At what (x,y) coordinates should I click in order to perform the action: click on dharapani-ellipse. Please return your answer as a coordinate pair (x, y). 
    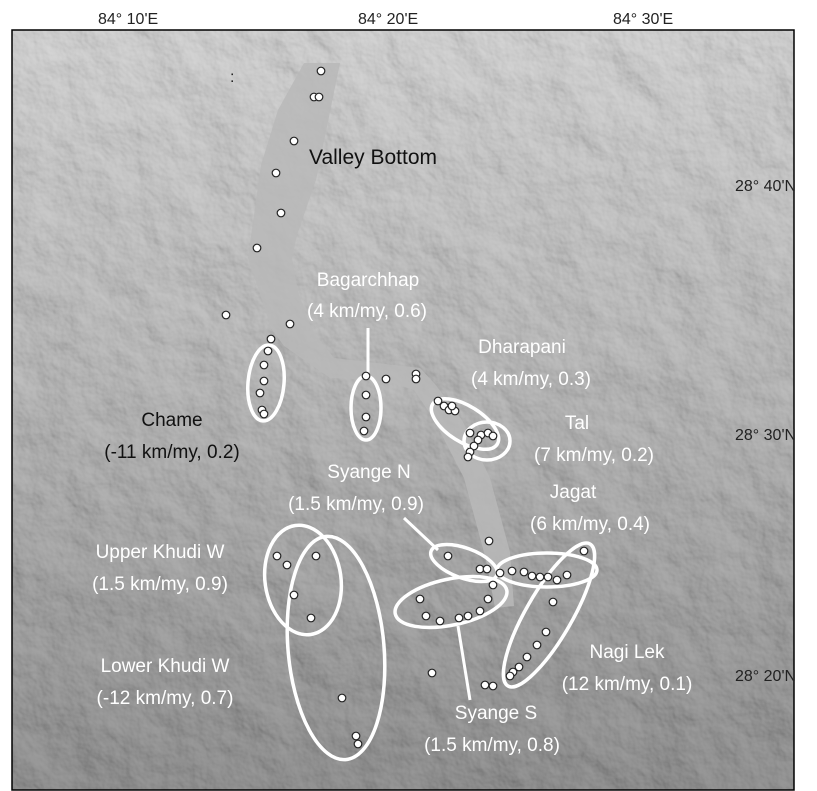
    Looking at the image, I should click on (465, 424).